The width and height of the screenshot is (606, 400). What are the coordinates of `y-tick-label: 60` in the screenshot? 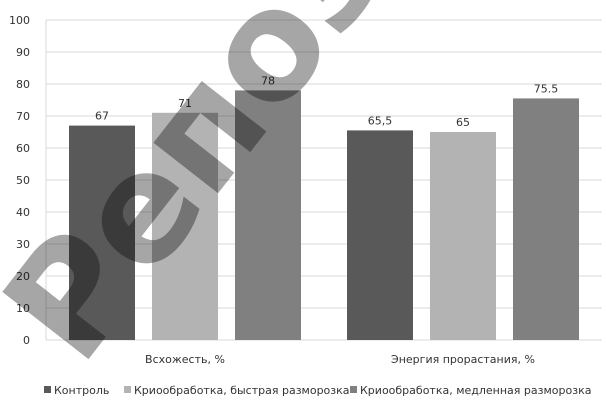 It's located at (23, 148).